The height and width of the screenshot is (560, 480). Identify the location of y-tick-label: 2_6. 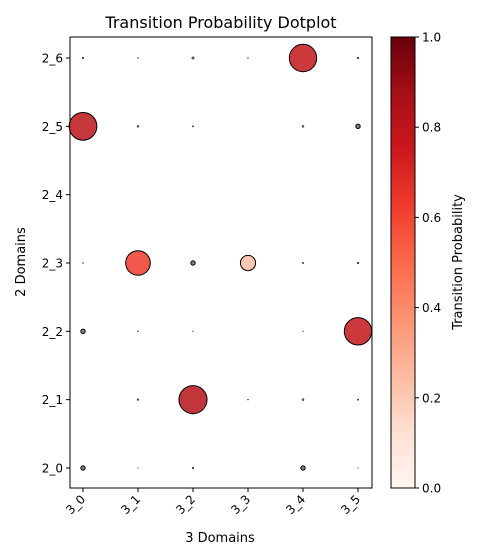
(52, 59).